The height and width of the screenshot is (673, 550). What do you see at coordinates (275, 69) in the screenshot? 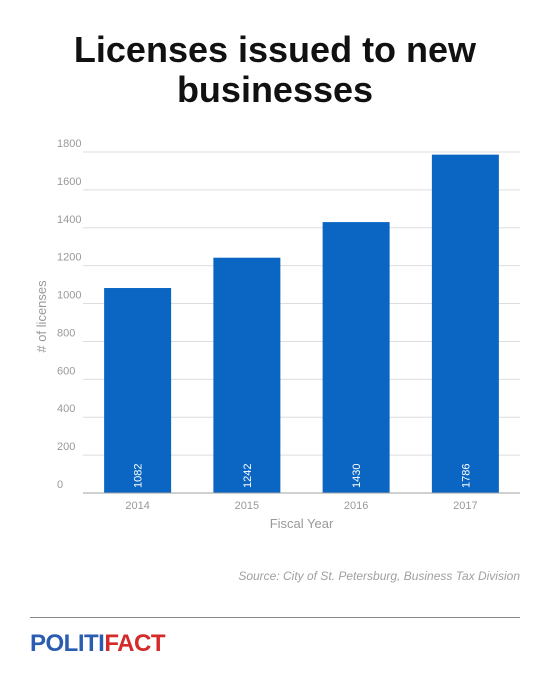
I see `chart-title: Licenses issued to new businesses` at bounding box center [275, 69].